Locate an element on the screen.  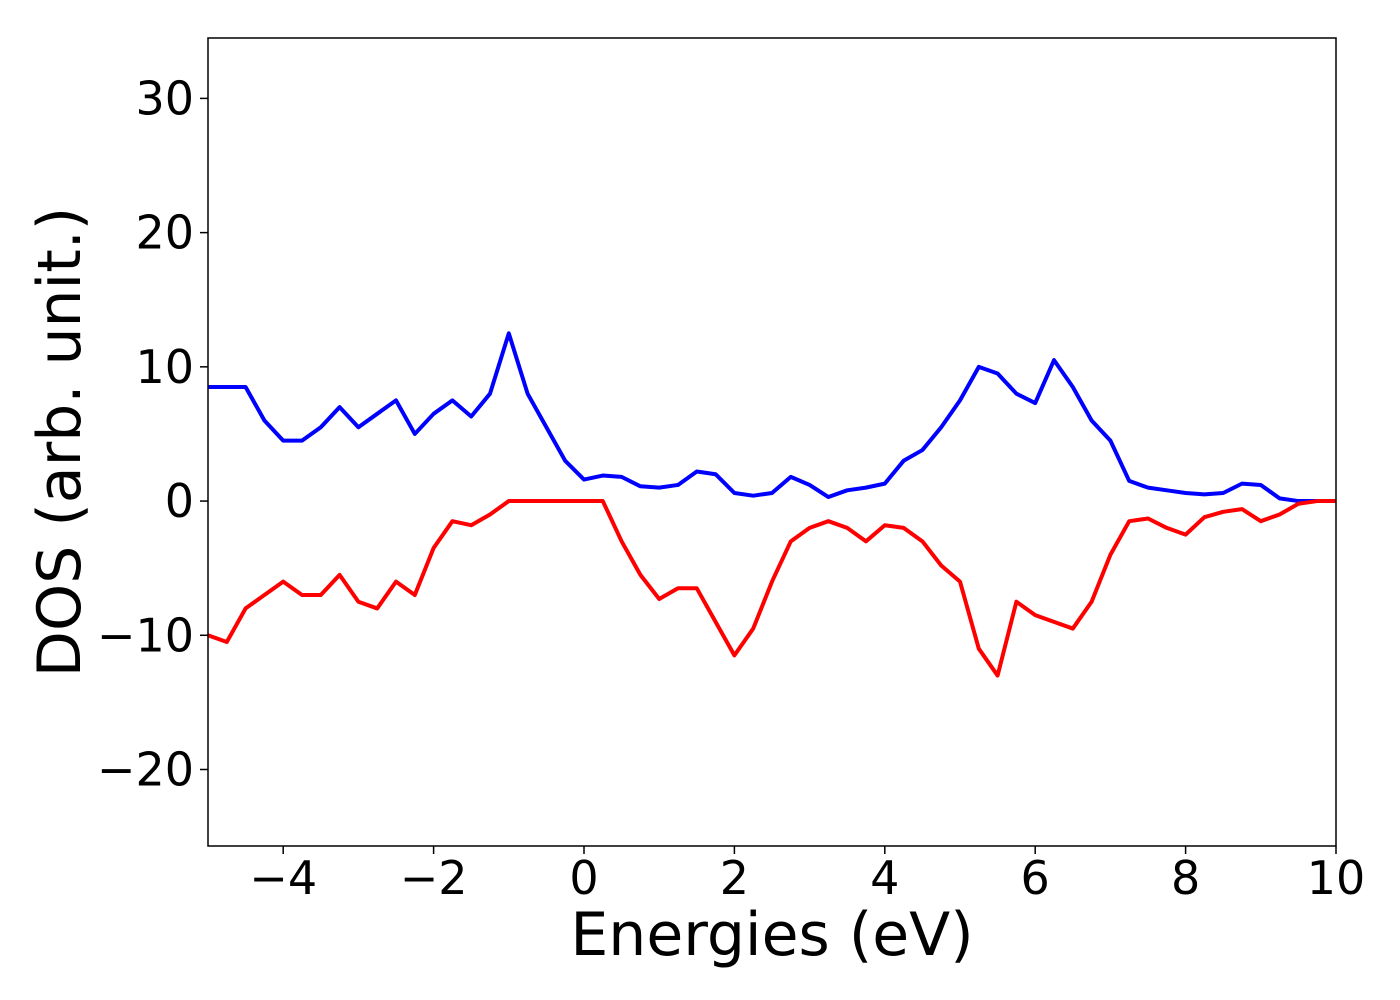
x-tick-label: 4 is located at coordinates (884, 878).